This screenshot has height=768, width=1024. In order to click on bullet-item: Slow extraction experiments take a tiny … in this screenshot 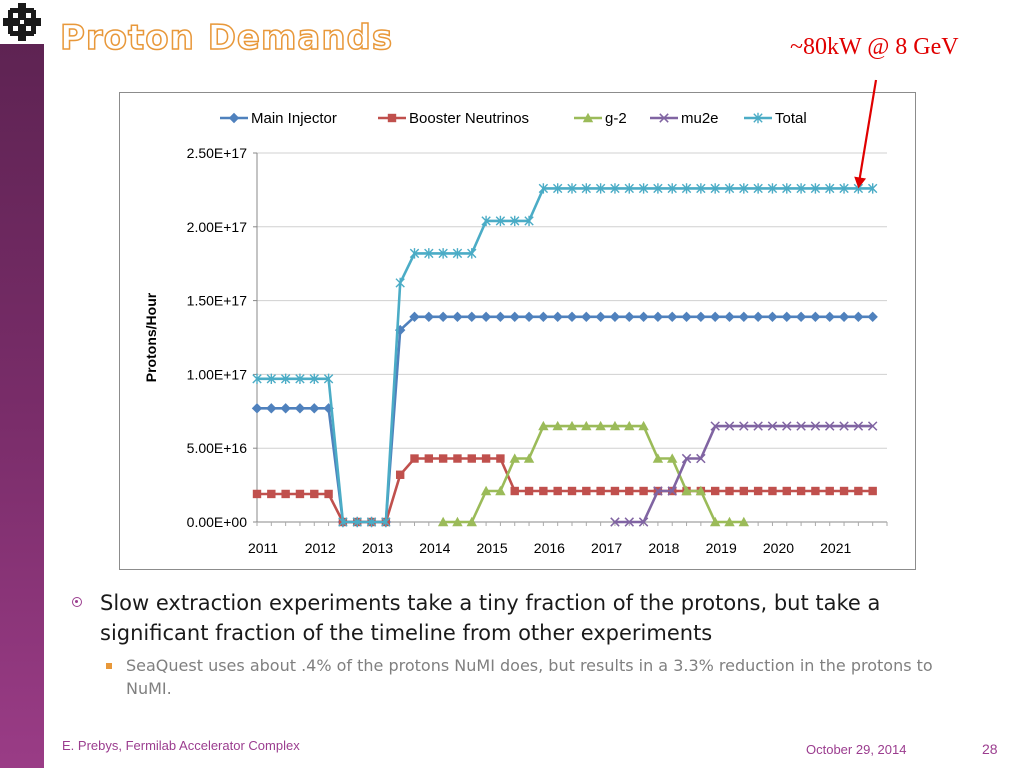, I will do `click(527, 618)`.